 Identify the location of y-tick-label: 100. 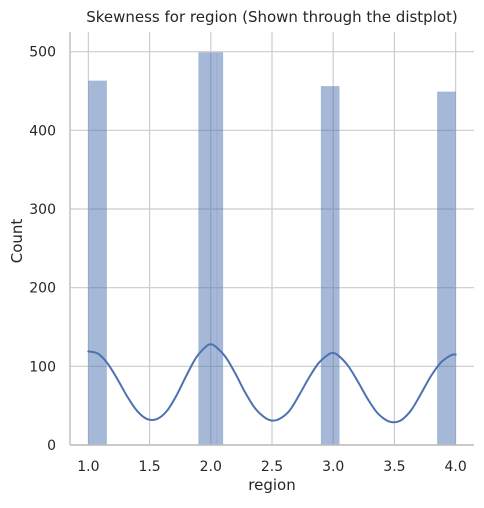
(42, 367).